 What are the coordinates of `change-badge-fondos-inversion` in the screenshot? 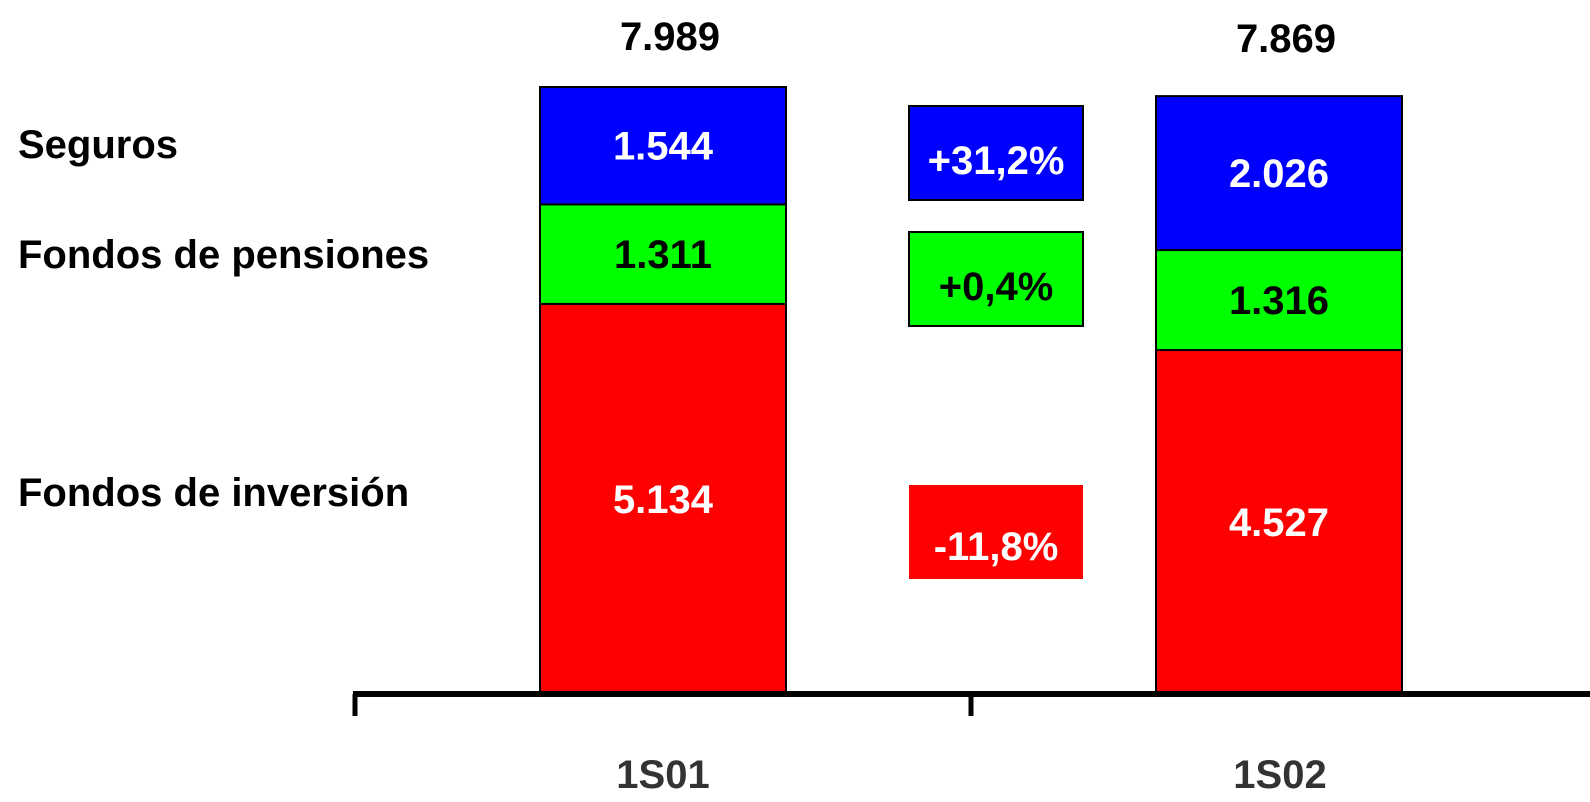 It's located at (996, 532).